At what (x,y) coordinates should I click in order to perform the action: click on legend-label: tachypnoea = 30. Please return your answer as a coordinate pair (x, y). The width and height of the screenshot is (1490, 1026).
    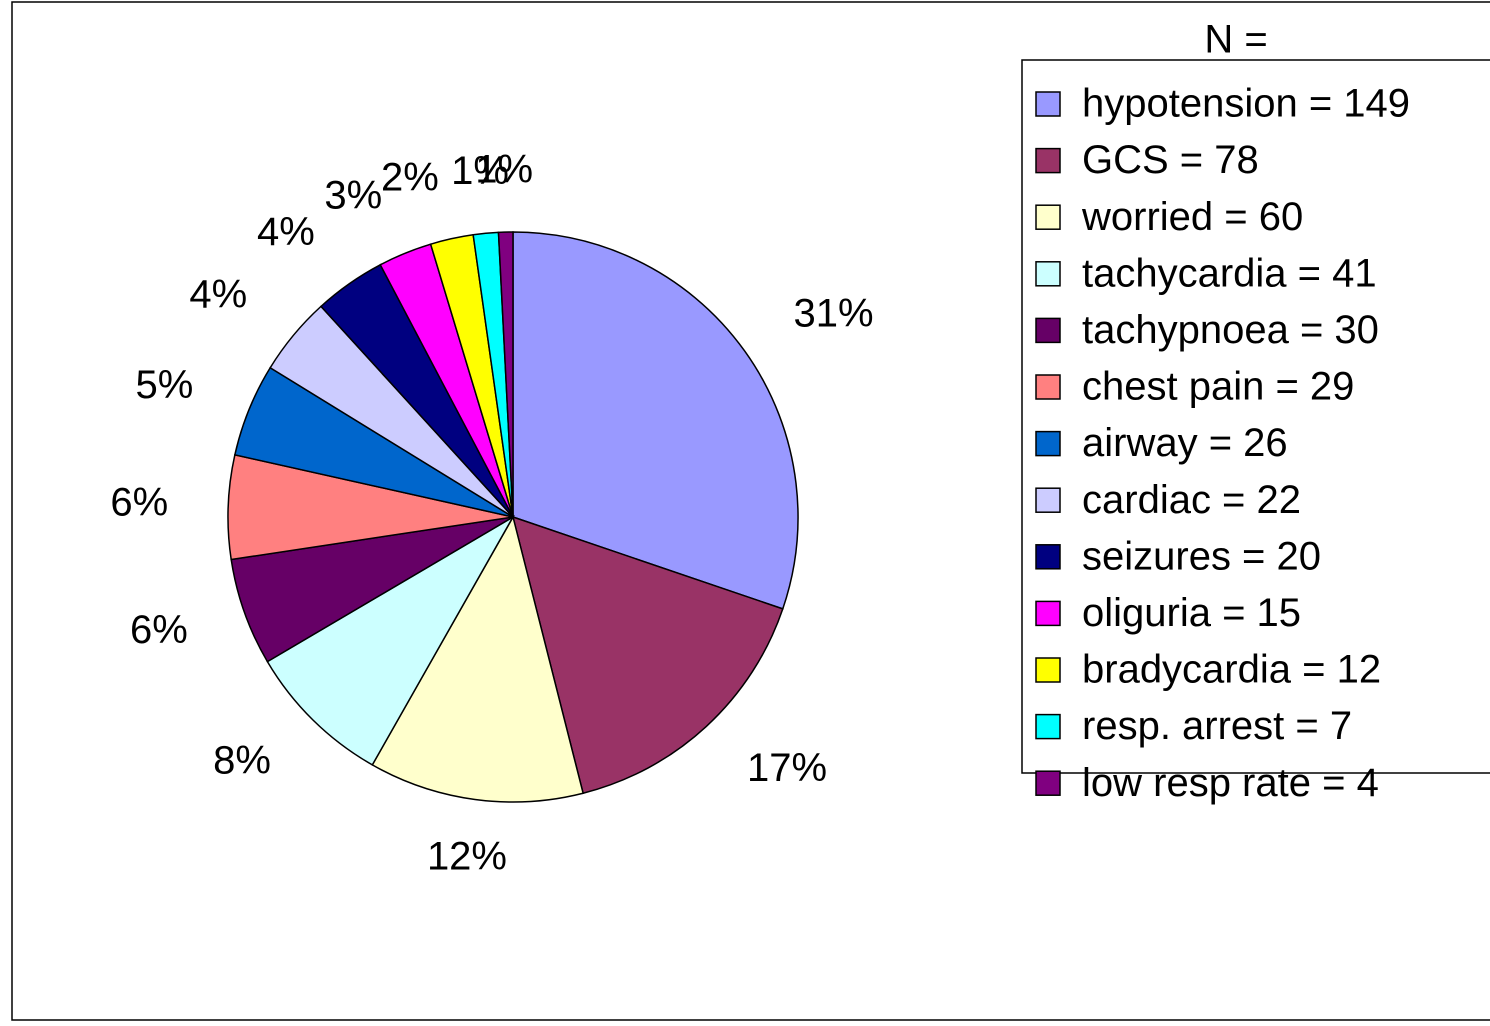
    Looking at the image, I should click on (1230, 330).